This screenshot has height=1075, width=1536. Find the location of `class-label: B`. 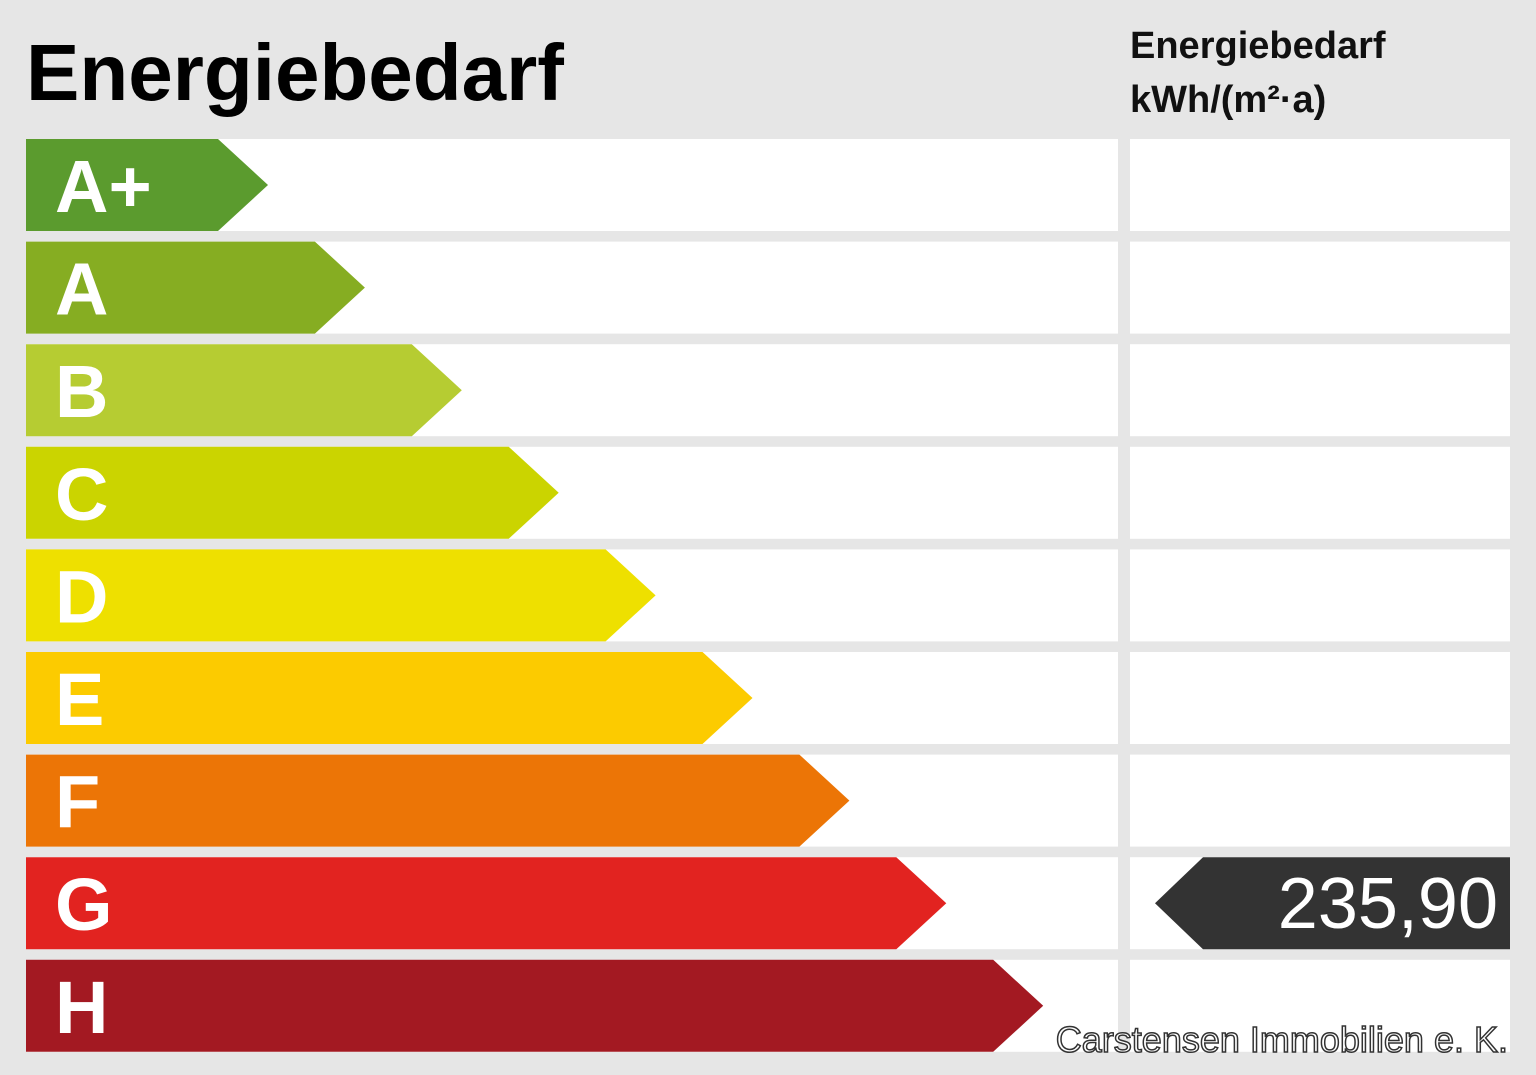

class-label: B is located at coordinates (81, 391).